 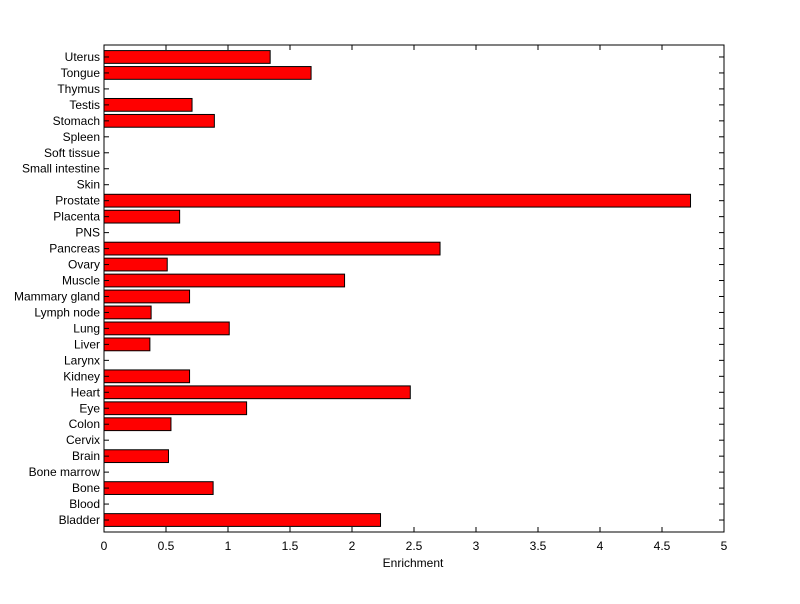 What do you see at coordinates (476, 546) in the screenshot?
I see `x-tick-label: 3` at bounding box center [476, 546].